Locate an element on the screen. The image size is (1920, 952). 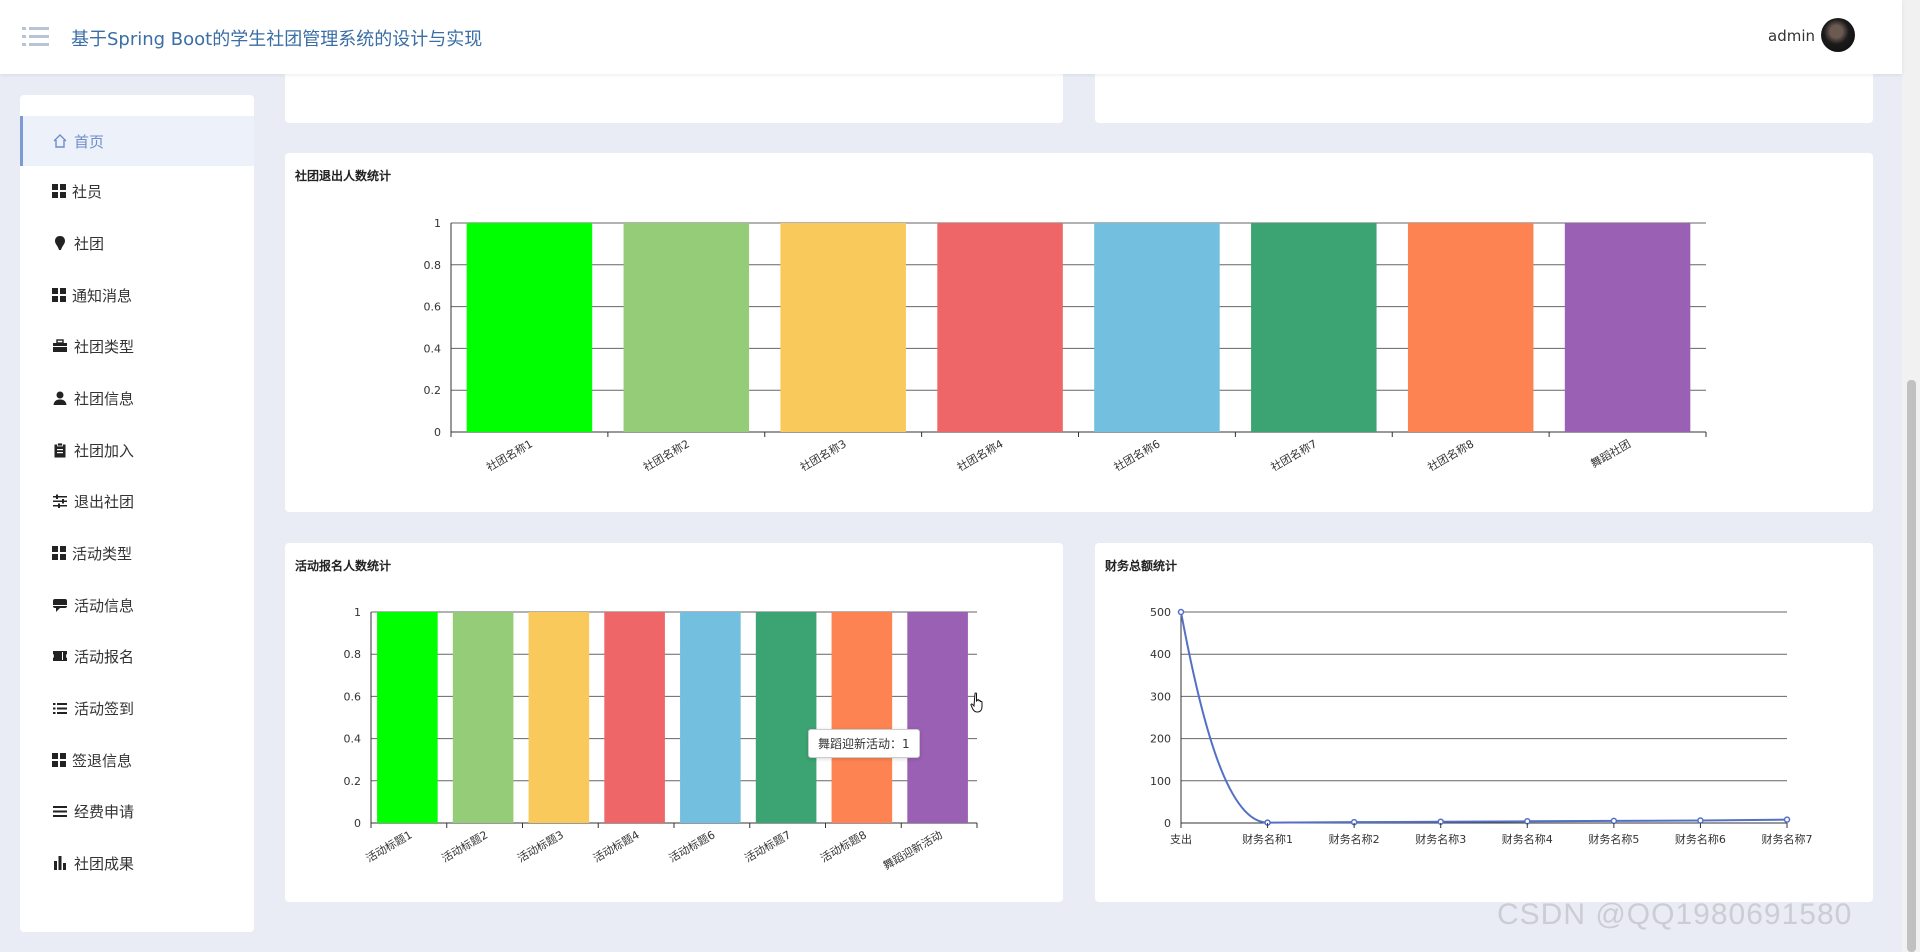
x-tick-label: 社团名称1 is located at coordinates (509, 455).